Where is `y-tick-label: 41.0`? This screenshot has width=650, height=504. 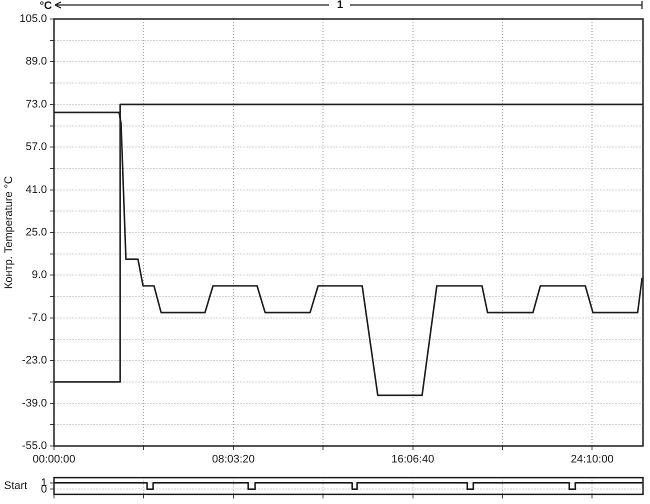
y-tick-label: 41.0 is located at coordinates (36, 190).